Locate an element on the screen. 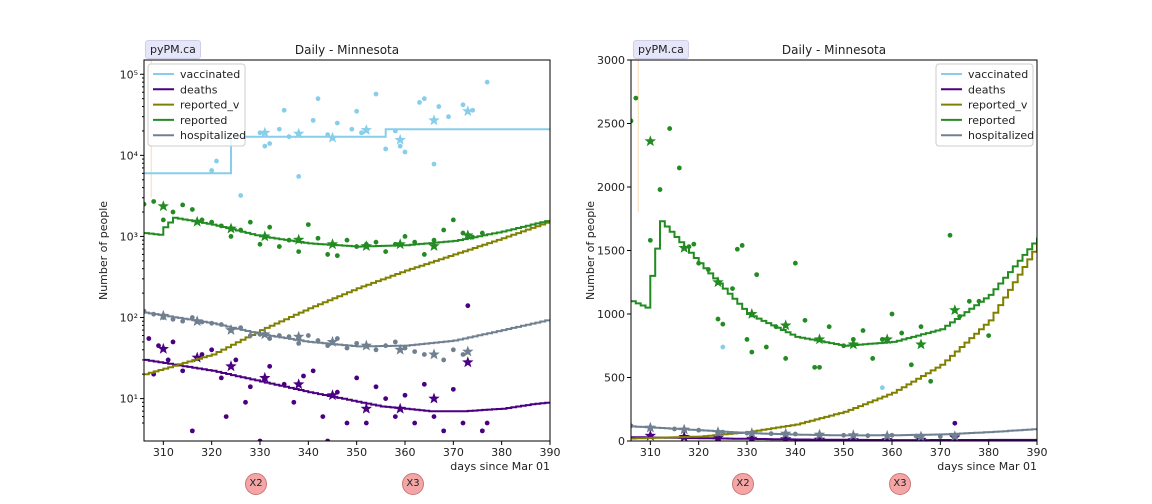 This screenshot has height=504, width=1152. chart-title: Daily - Minnesota is located at coordinates (347, 50).